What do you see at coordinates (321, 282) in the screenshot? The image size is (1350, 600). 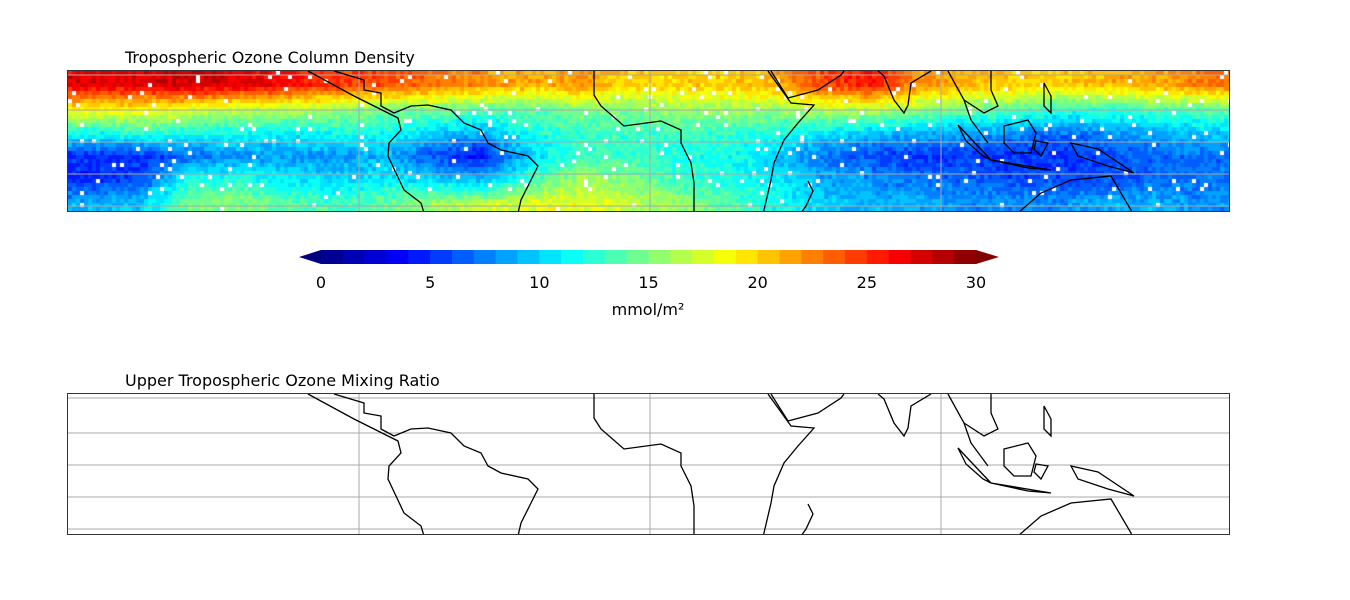 I see `colorbar-tick-label: 0` at bounding box center [321, 282].